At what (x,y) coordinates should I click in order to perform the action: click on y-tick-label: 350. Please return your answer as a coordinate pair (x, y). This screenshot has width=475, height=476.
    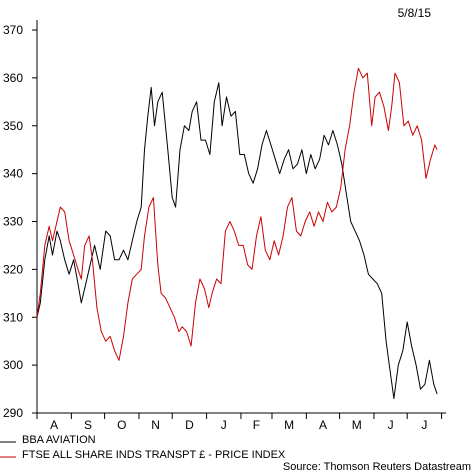
    Looking at the image, I should click on (13, 126).